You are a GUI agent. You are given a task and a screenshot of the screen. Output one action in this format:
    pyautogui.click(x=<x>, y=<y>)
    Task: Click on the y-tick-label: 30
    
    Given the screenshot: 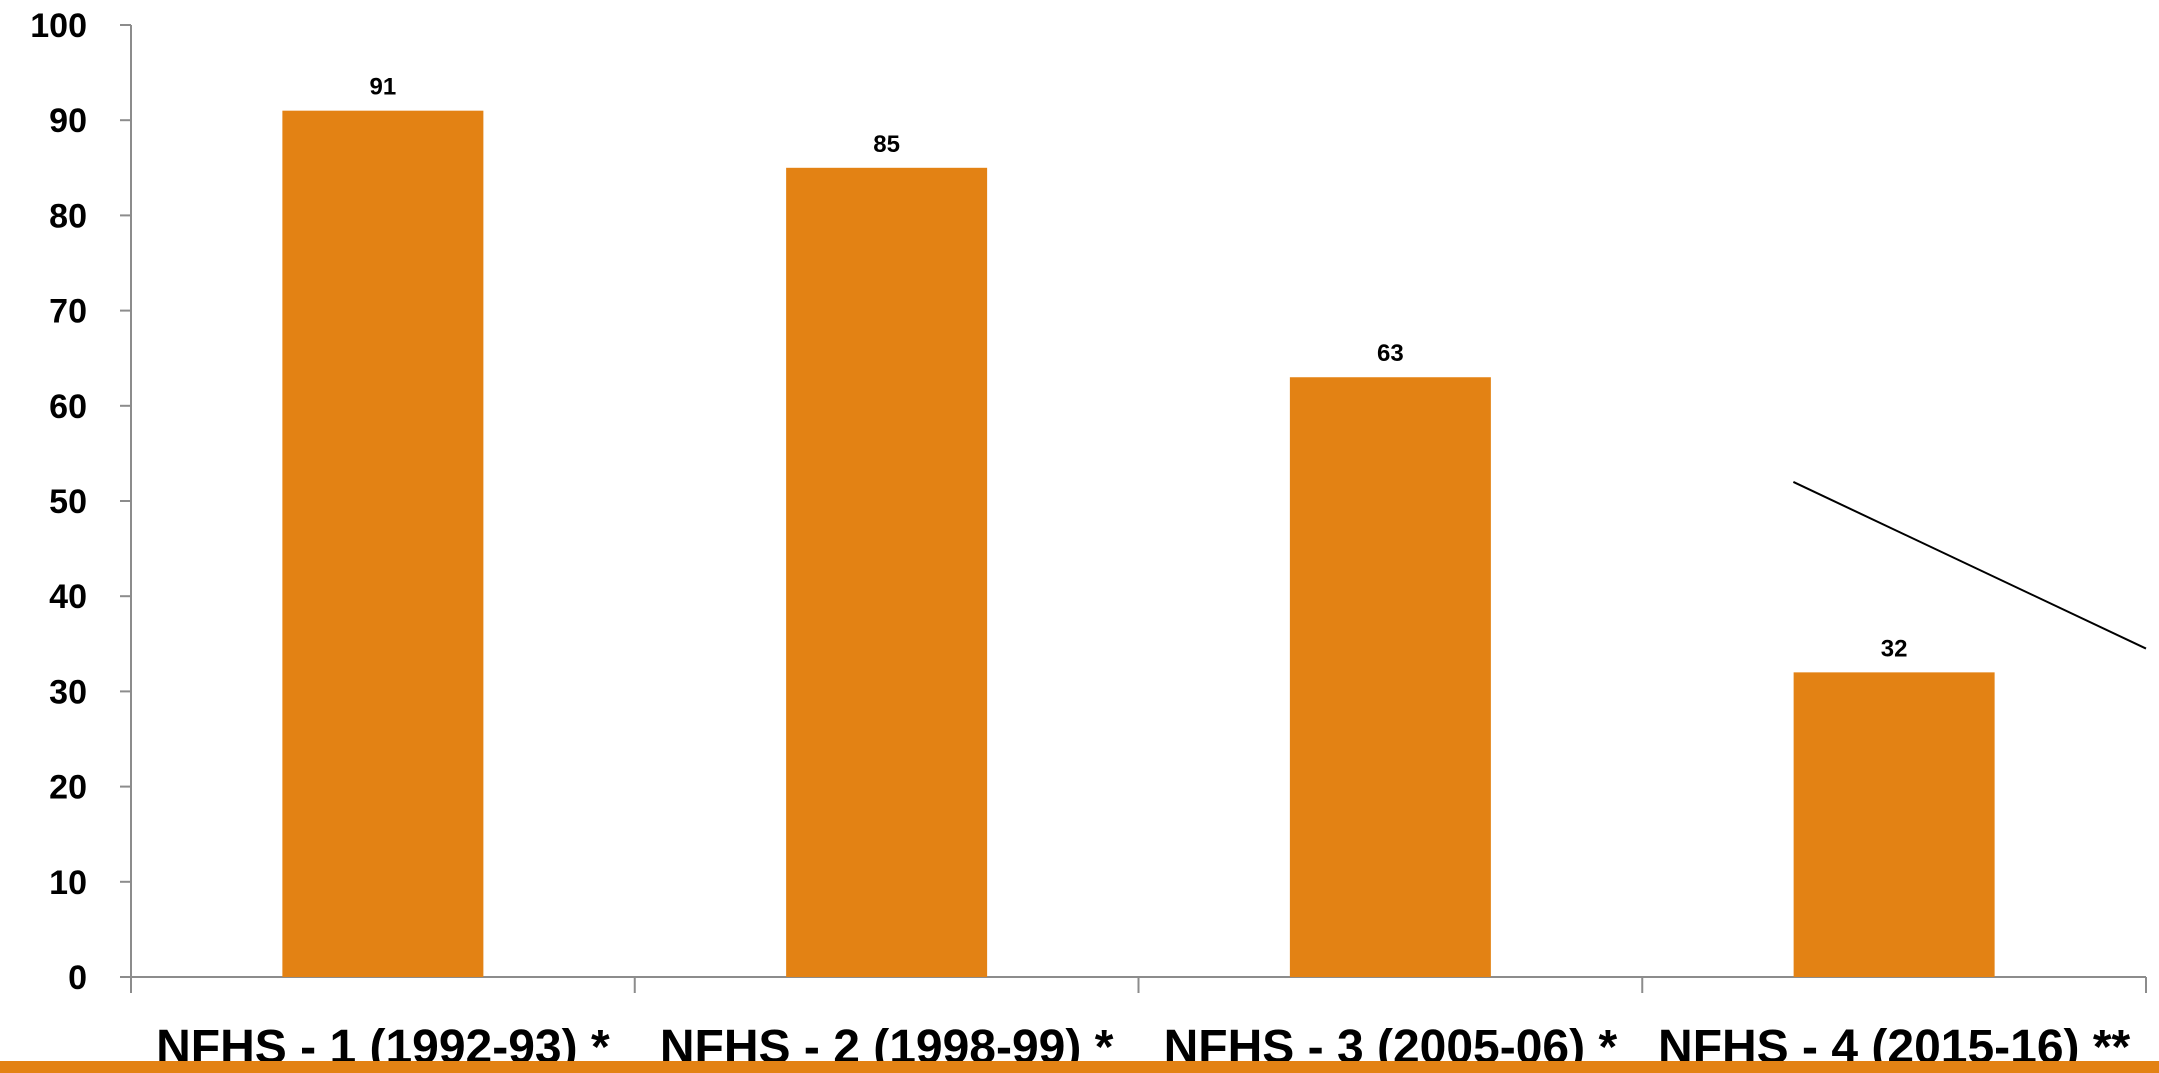 What is the action you would take?
    pyautogui.click(x=68, y=692)
    